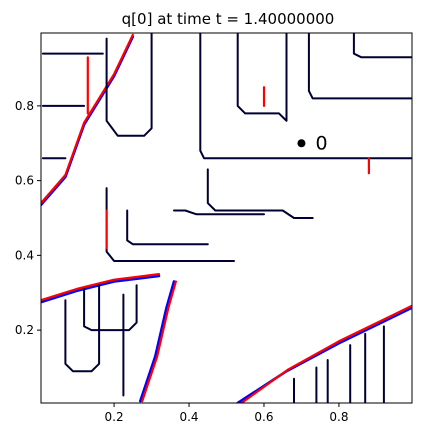  What do you see at coordinates (228, 19) in the screenshot?
I see `chart-title: q[0] at time t = 1.40000000` at bounding box center [228, 19].